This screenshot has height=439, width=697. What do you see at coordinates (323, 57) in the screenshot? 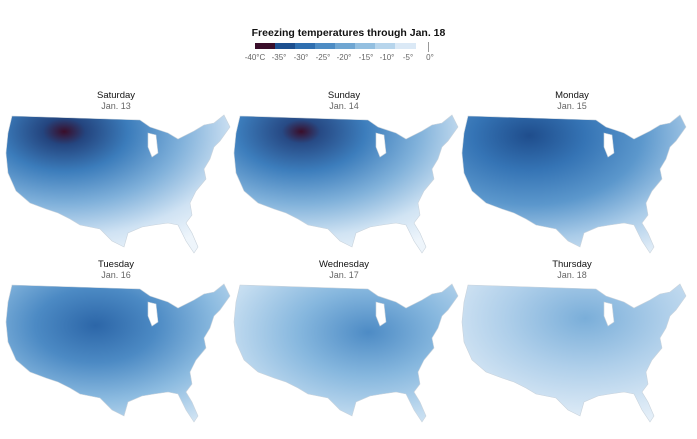
I see `legend-tick: -25°` at bounding box center [323, 57].